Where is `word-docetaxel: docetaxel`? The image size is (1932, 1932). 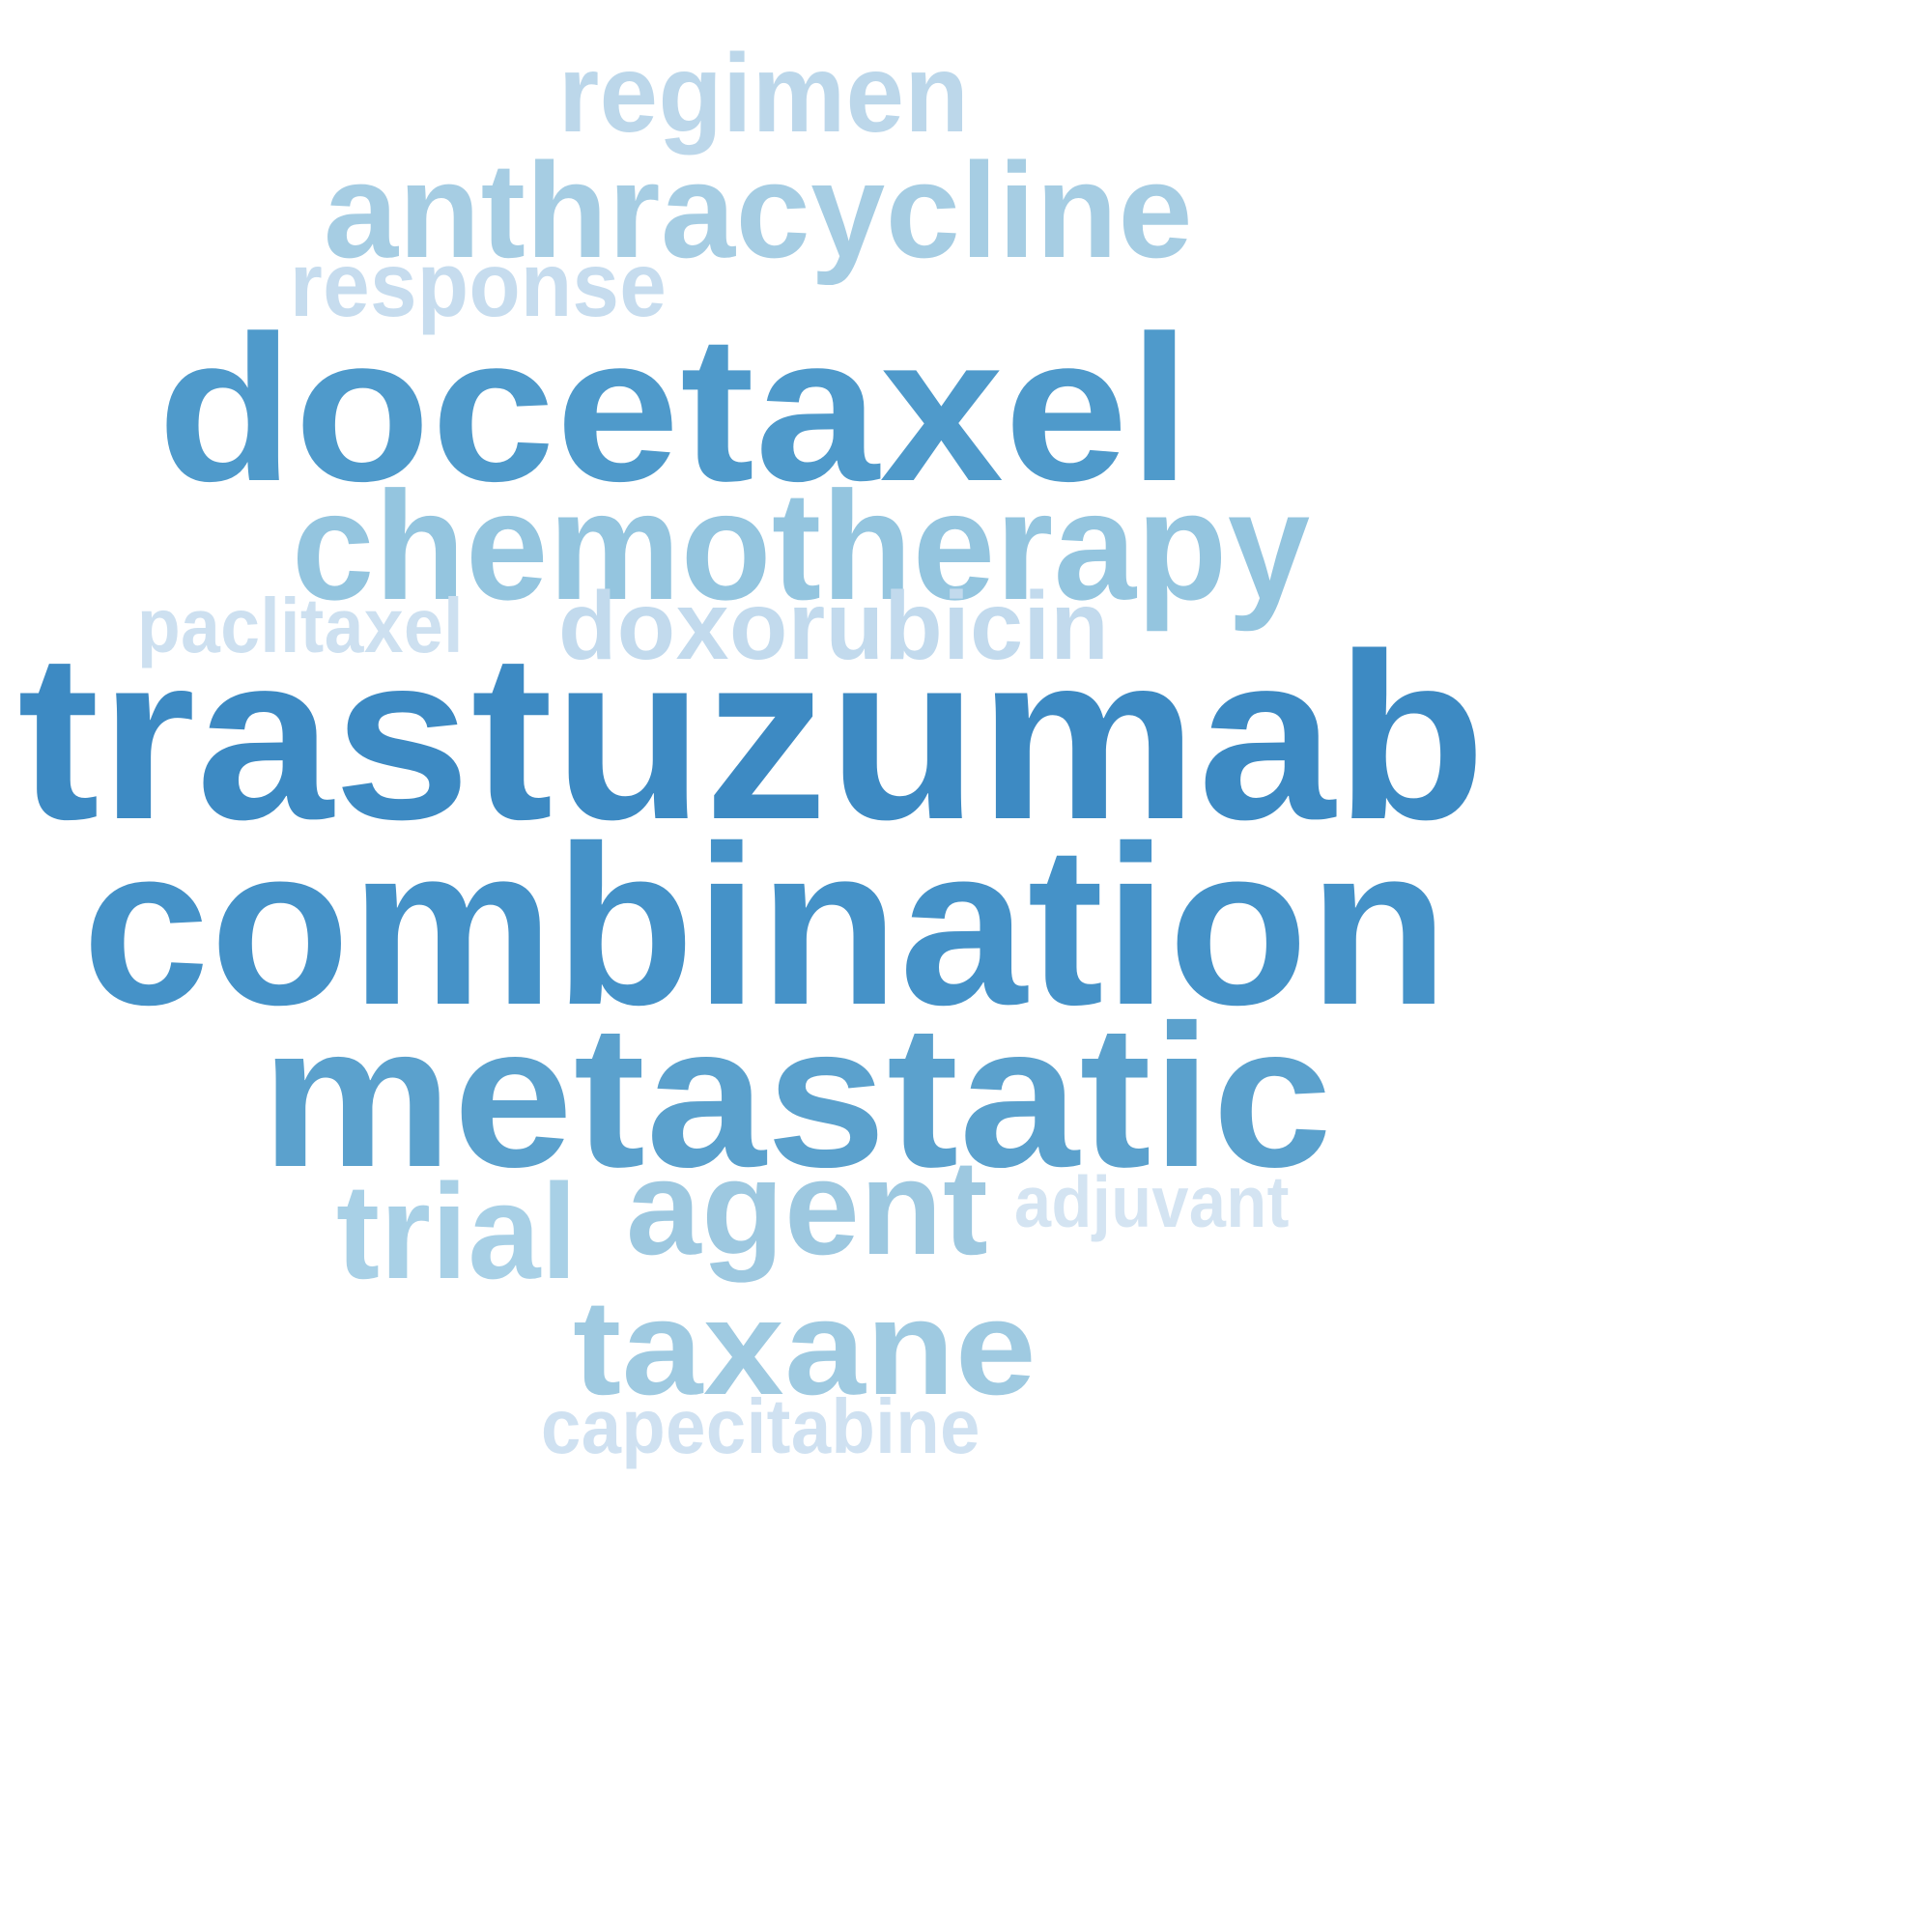
word-docetaxel: docetaxel is located at coordinates (674, 408).